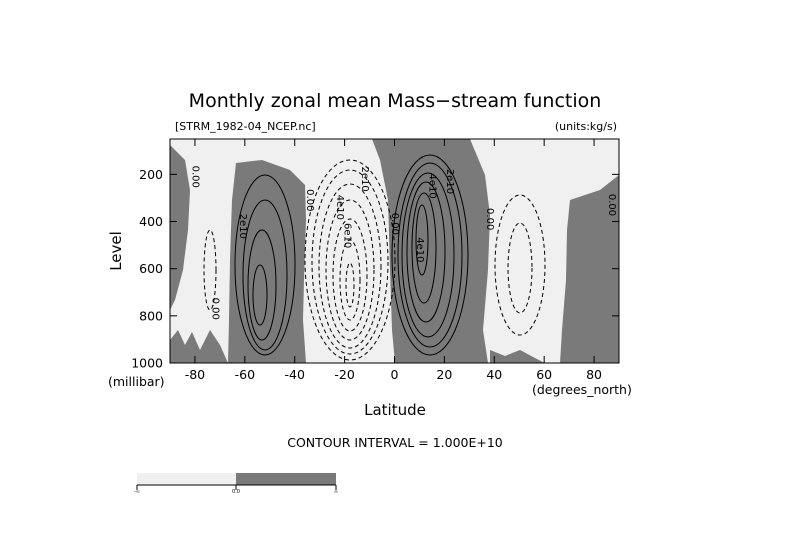 The height and width of the screenshot is (558, 789). Describe the element at coordinates (151, 221) in the screenshot. I see `y-tick-label: 400` at that location.